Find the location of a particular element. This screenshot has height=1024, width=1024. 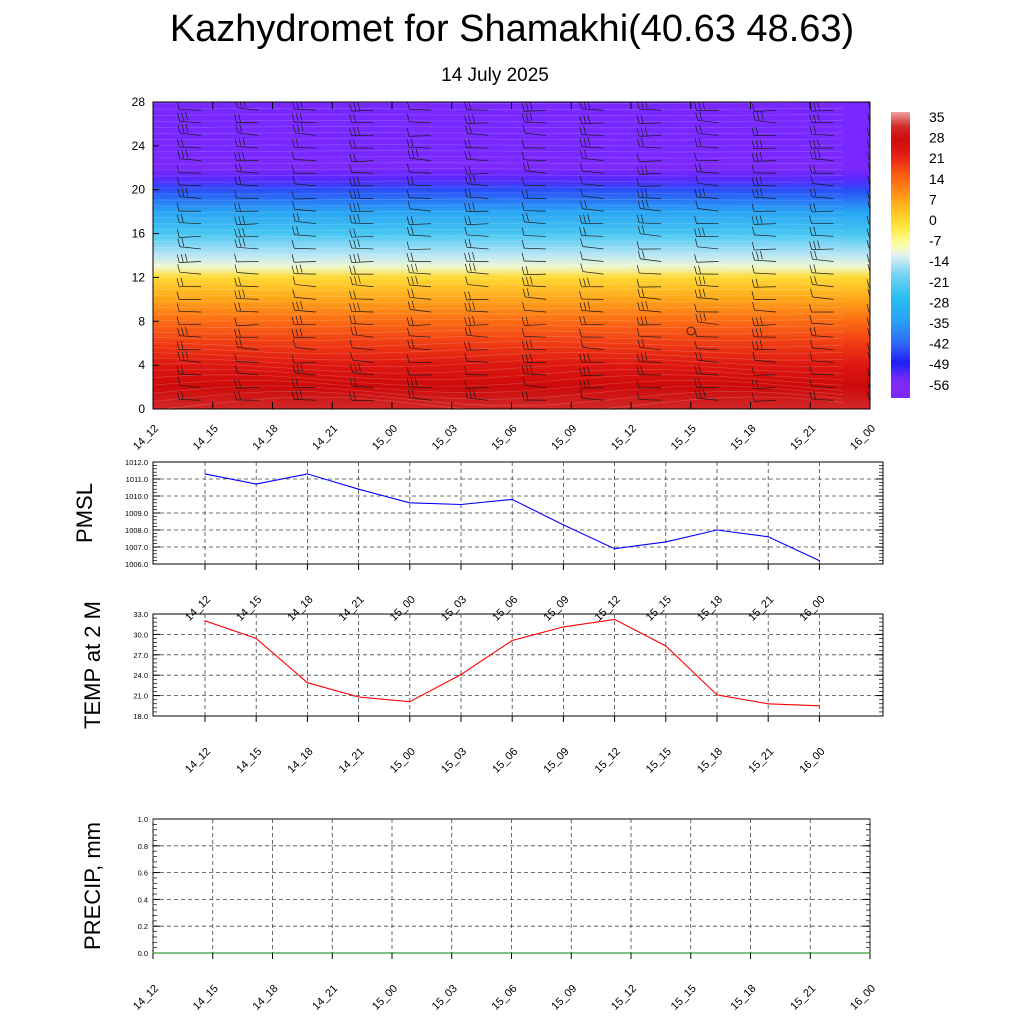

calm-marker is located at coordinates (691, 331).